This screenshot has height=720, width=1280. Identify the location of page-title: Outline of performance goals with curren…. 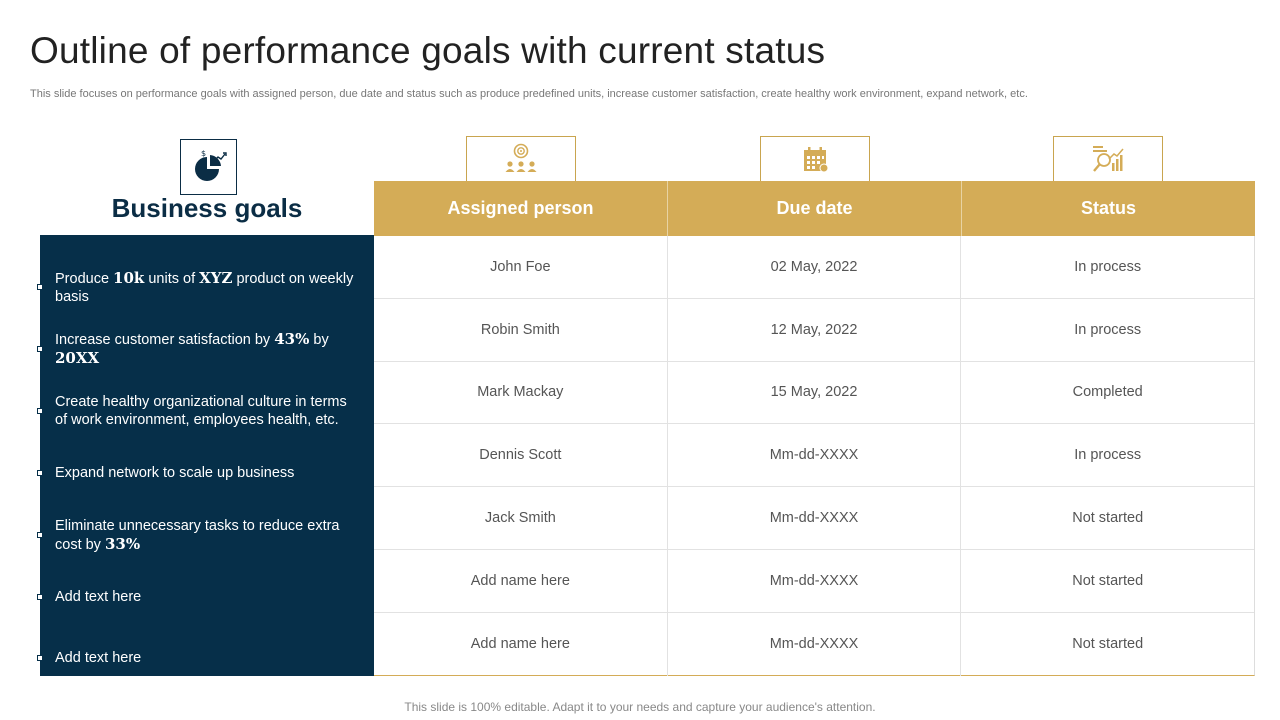
(428, 50).